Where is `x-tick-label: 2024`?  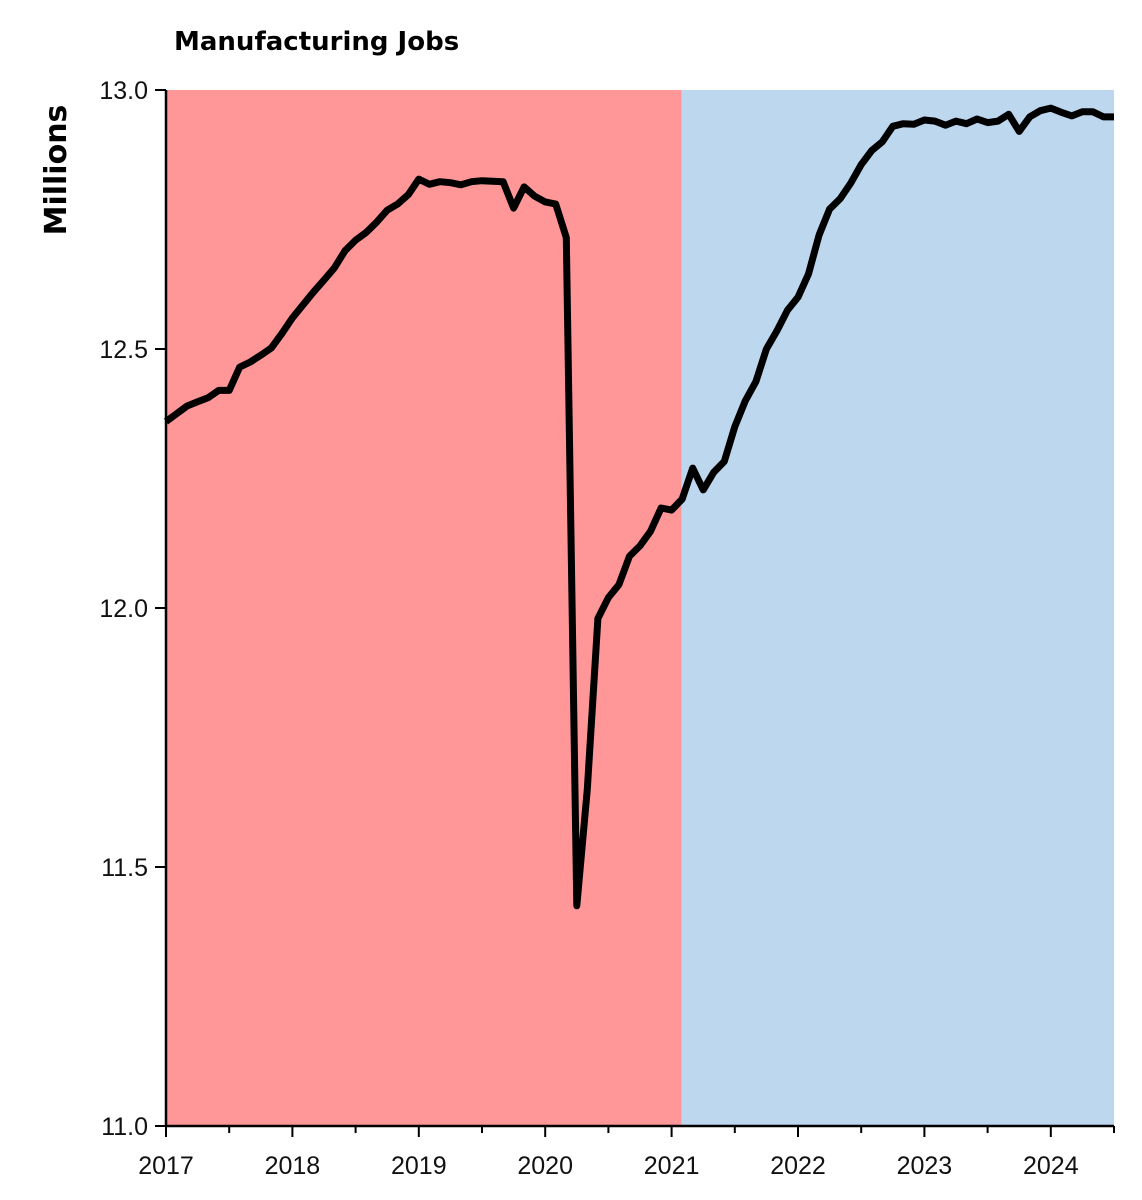 x-tick-label: 2024 is located at coordinates (1051, 1166).